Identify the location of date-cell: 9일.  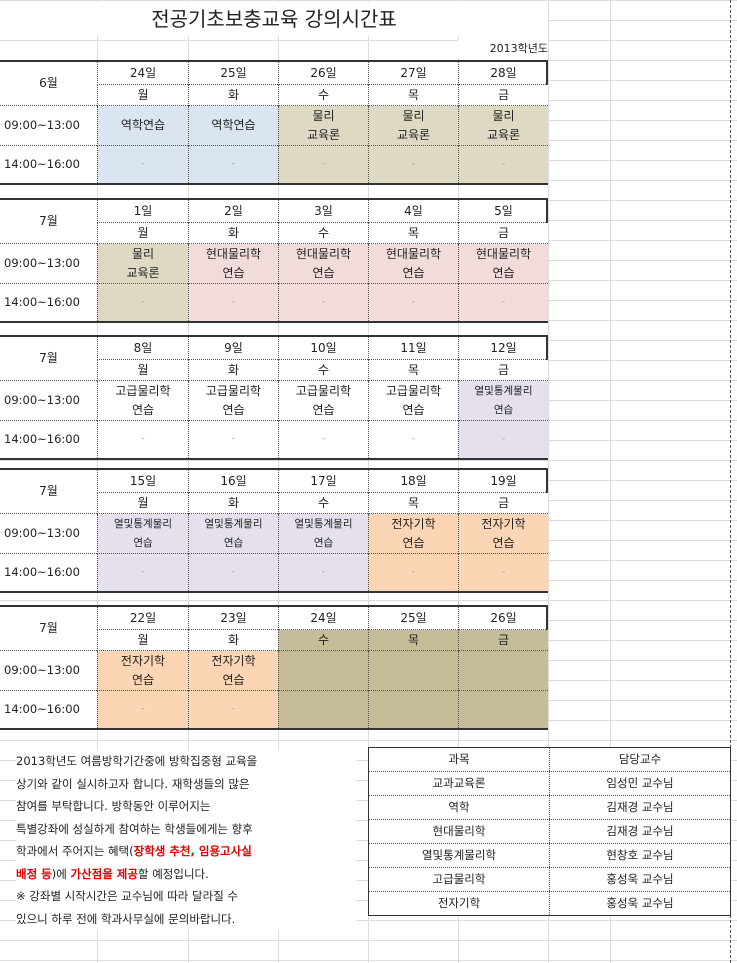
(233, 348).